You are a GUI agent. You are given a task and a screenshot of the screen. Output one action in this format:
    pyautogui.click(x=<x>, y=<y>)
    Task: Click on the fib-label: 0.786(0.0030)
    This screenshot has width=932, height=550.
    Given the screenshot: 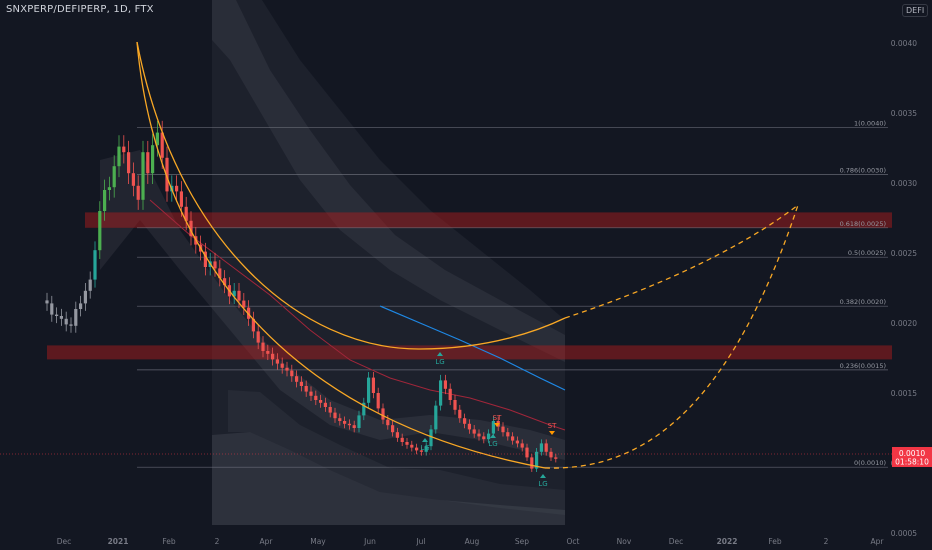 What is the action you would take?
    pyautogui.click(x=863, y=171)
    